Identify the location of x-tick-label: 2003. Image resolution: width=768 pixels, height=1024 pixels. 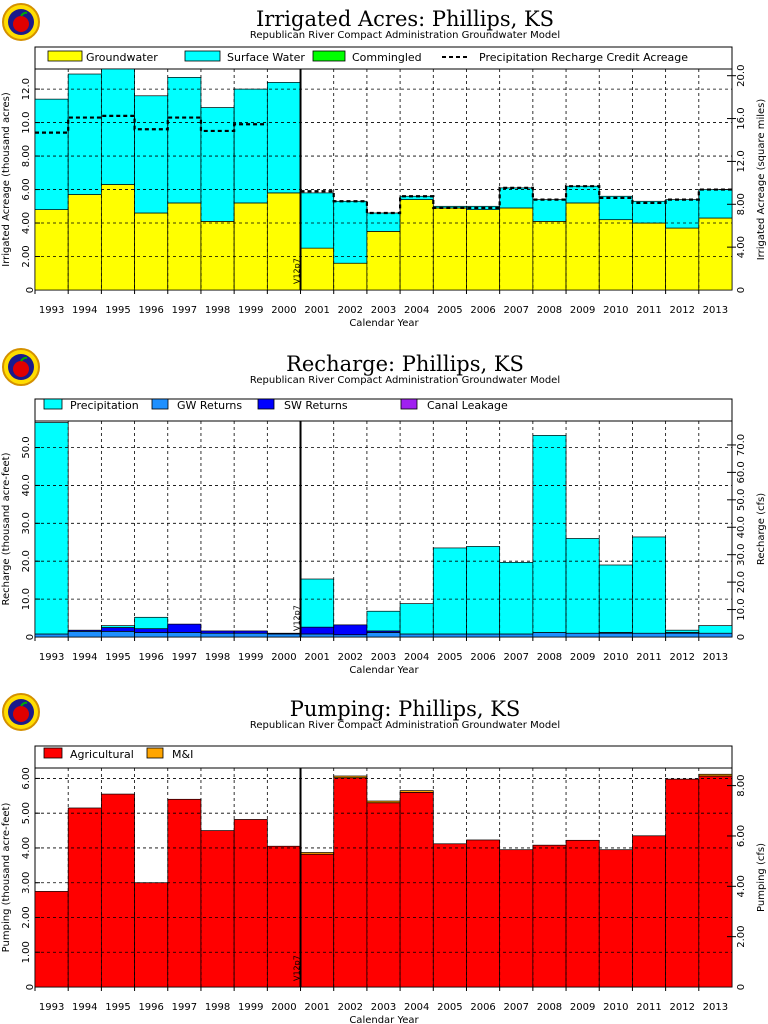
(383, 657).